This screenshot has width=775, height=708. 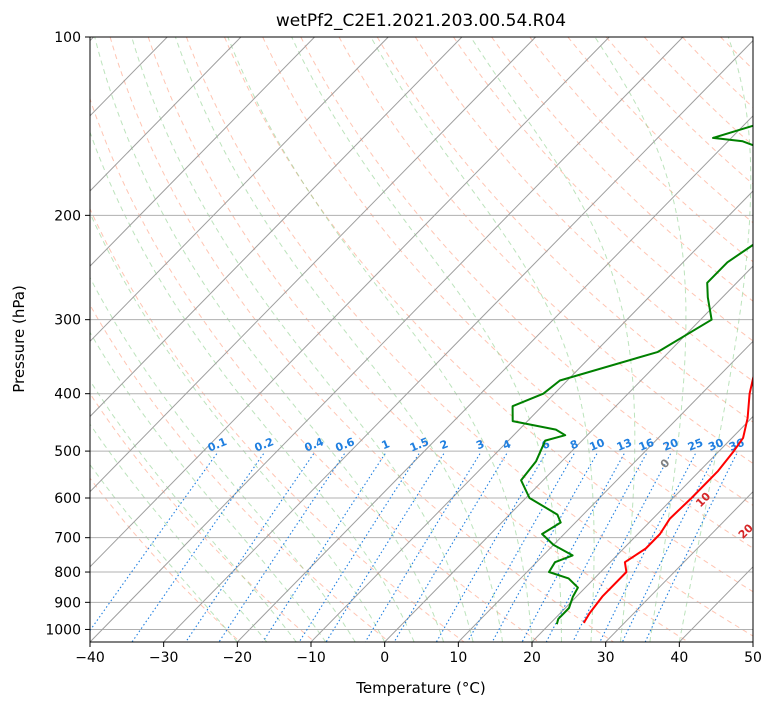 I want to click on mixing-ratio-label: 3, so click(x=480, y=444).